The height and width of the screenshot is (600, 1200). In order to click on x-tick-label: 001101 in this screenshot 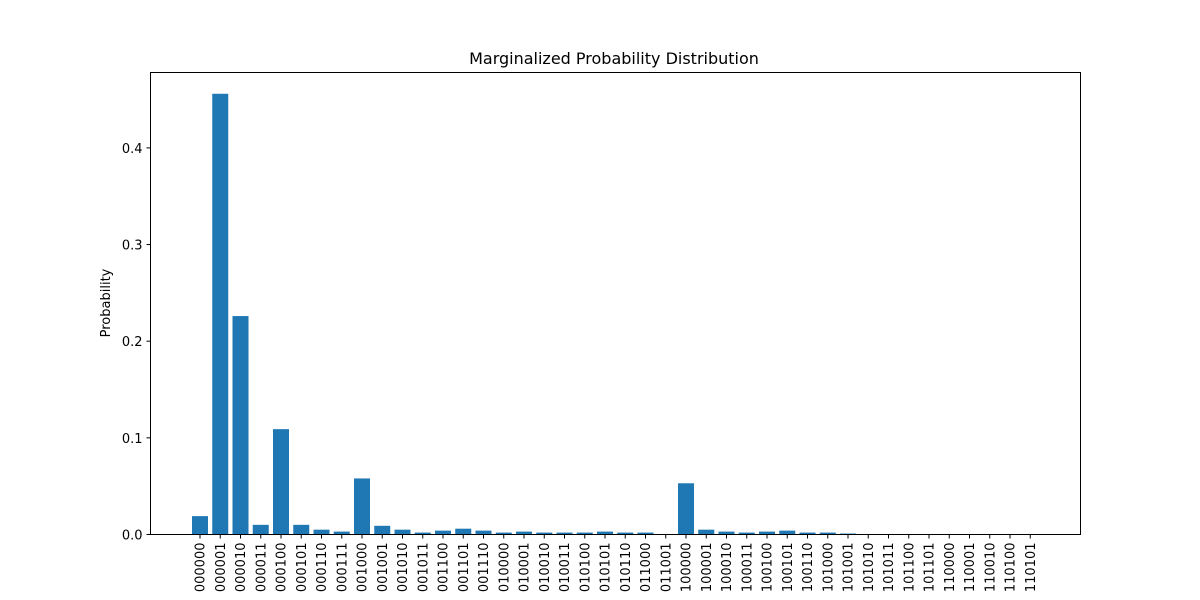, I will do `click(464, 568)`.